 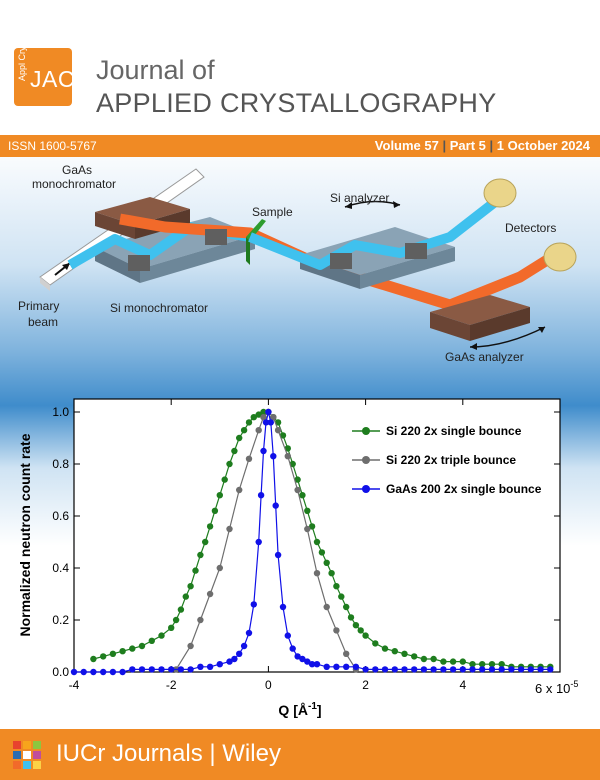 What do you see at coordinates (159, 308) in the screenshot?
I see `label-si-mono: Si monochromator` at bounding box center [159, 308].